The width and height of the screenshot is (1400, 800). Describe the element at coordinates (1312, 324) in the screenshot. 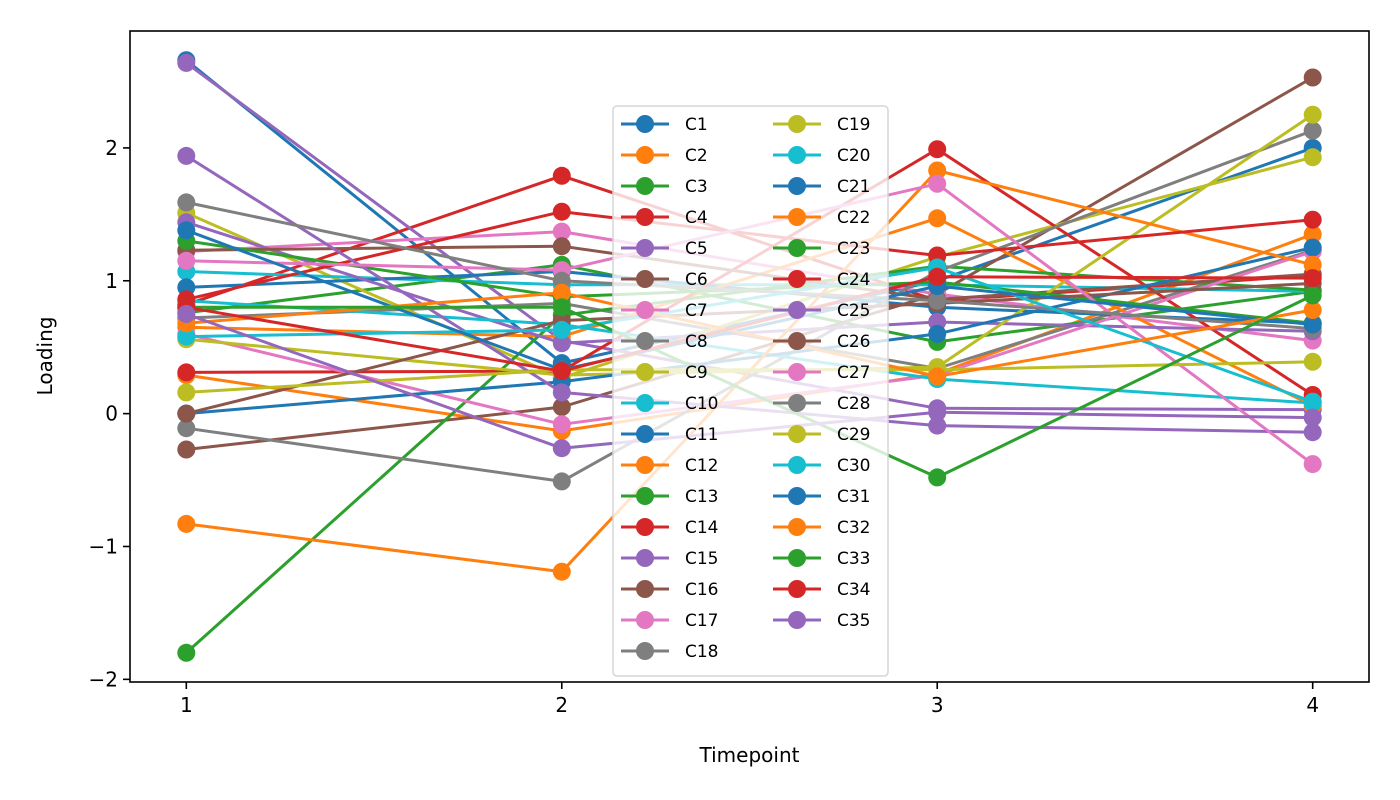

I see `data-point-C31-t4` at that location.